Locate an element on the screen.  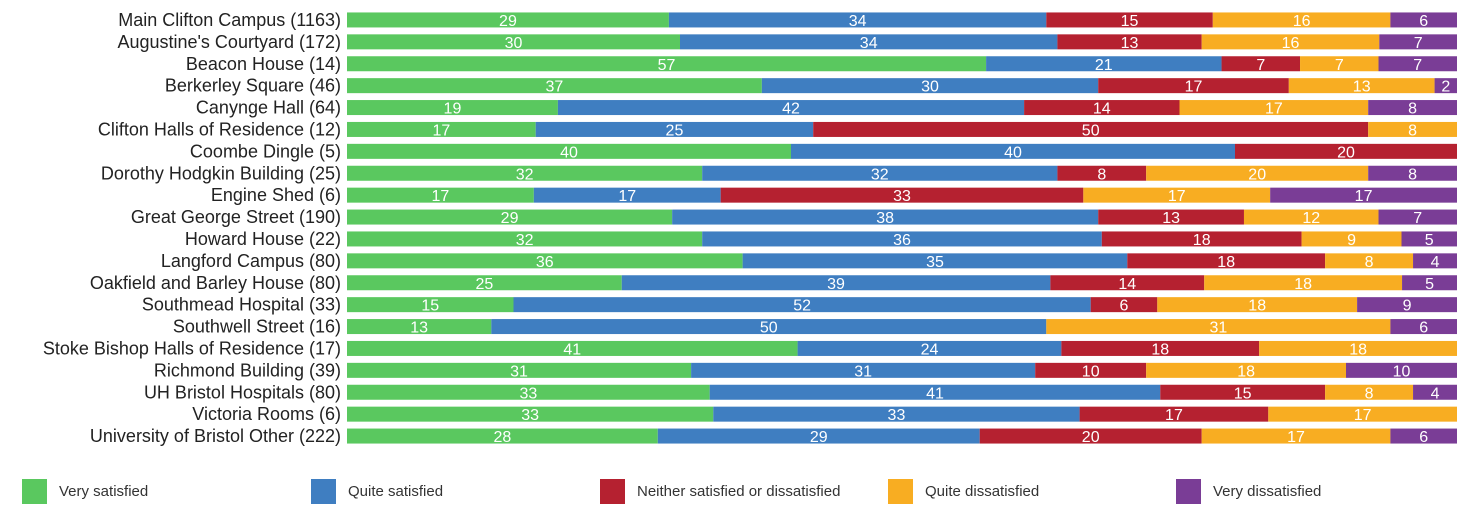
data-label-quite-satisfied-langford-campus-80: 35 is located at coordinates (935, 262).